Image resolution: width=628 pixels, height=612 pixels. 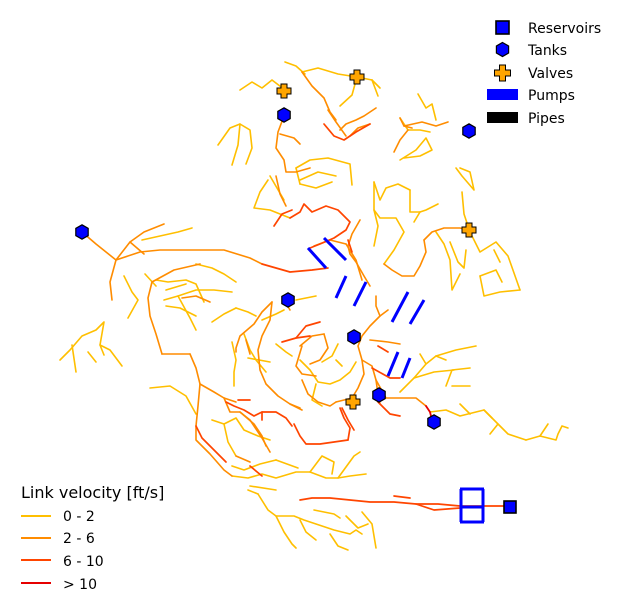 What do you see at coordinates (79, 539) in the screenshot?
I see `velocity-label-2: 2 - 6` at bounding box center [79, 539].